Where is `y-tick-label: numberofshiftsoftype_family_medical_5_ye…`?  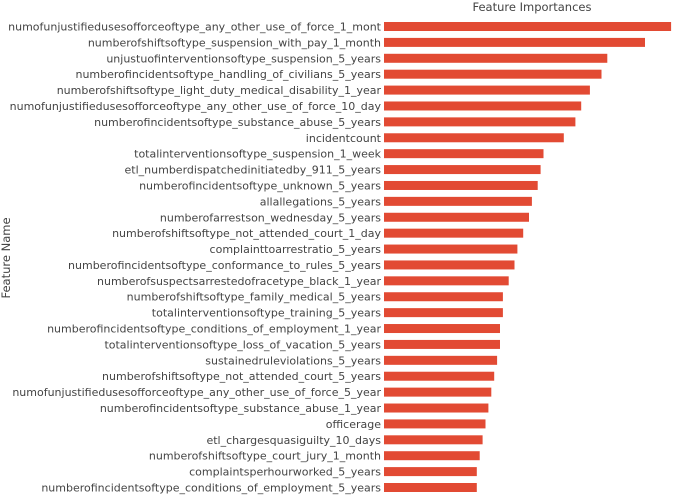 y-tick-label: numberofshiftsoftype_family_medical_5_ye… is located at coordinates (254, 297).